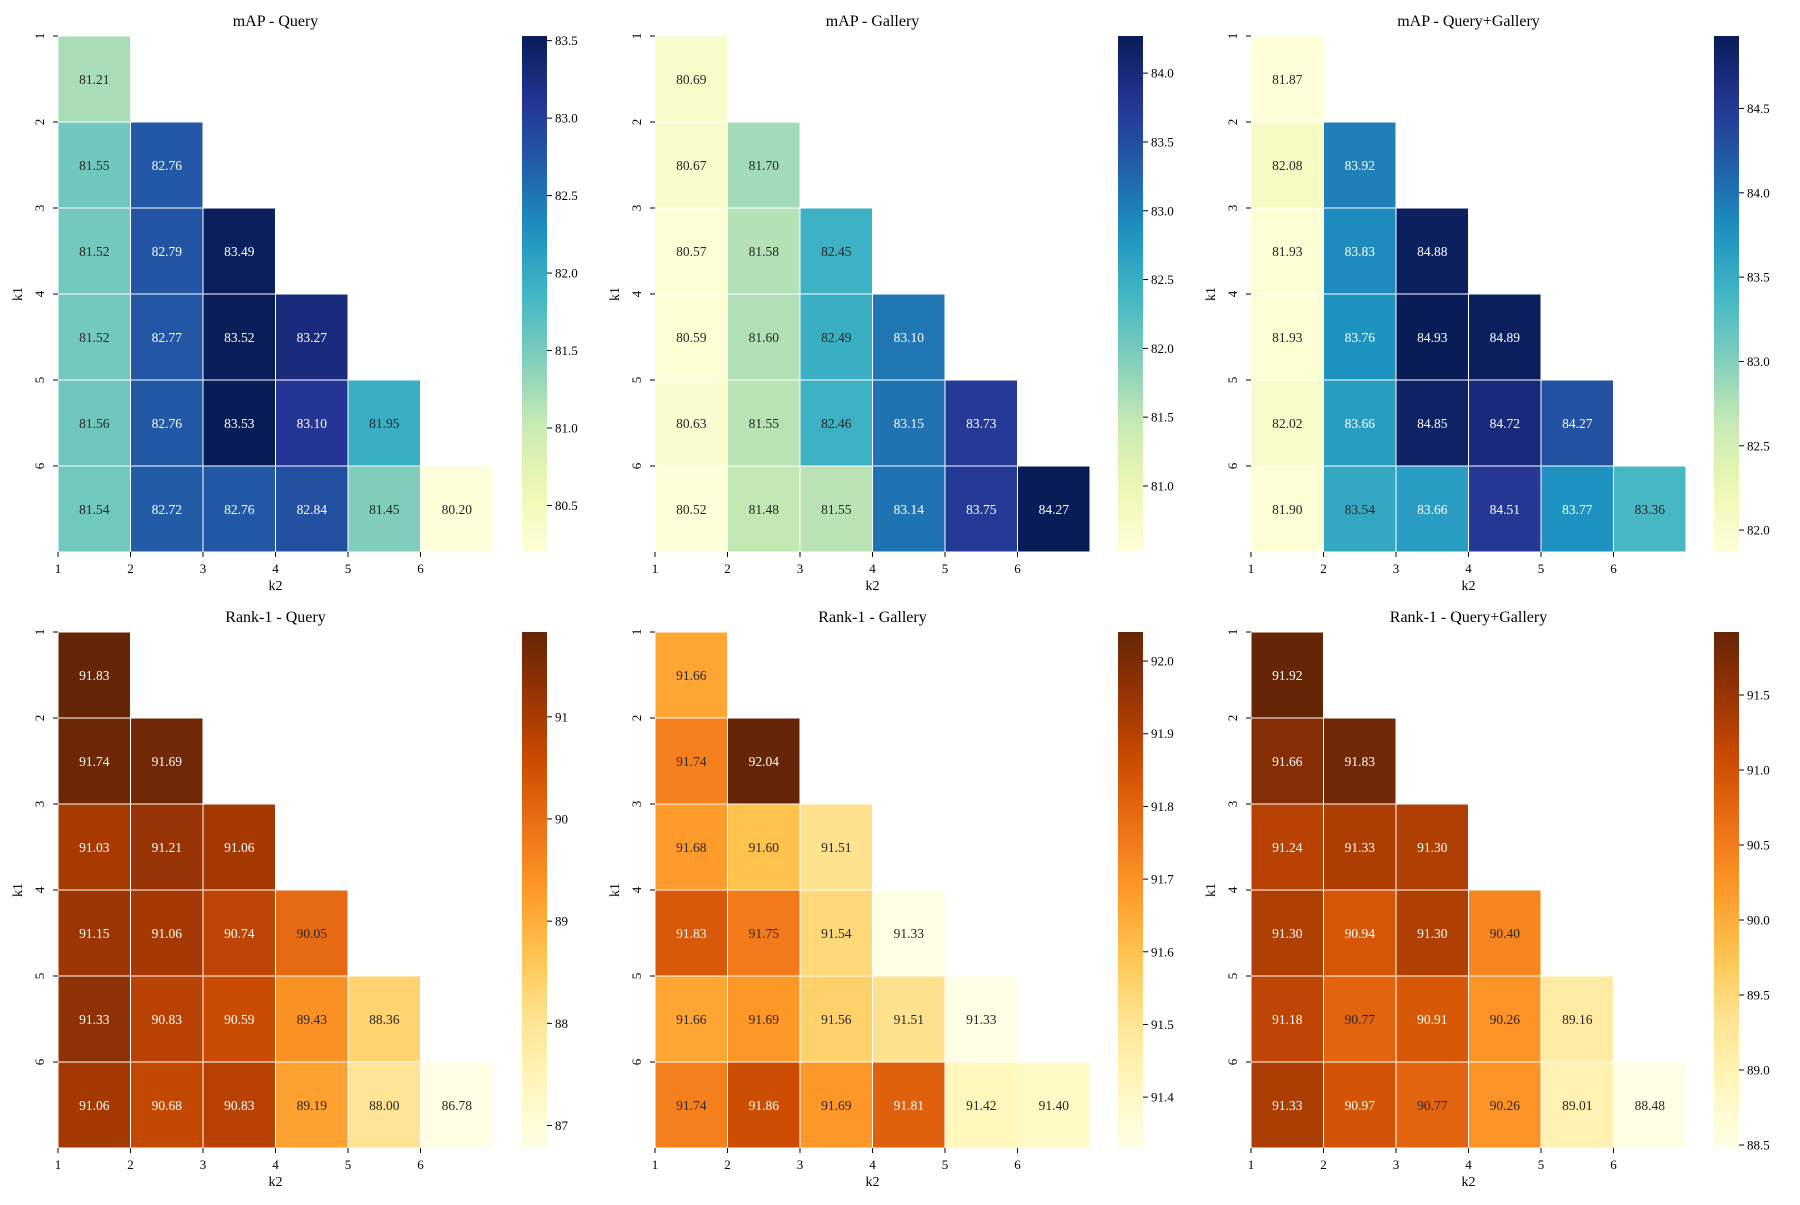 Image resolution: width=1800 pixels, height=1205 pixels. What do you see at coordinates (764, 933) in the screenshot?
I see `cell-value-label: 91.75` at bounding box center [764, 933].